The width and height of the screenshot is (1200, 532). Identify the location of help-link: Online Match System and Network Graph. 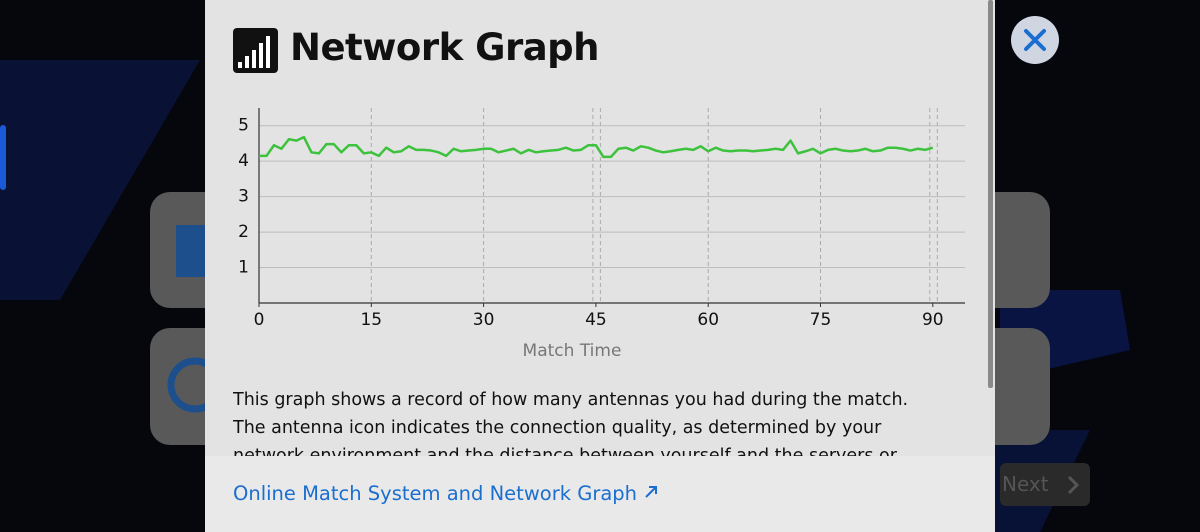
(446, 493).